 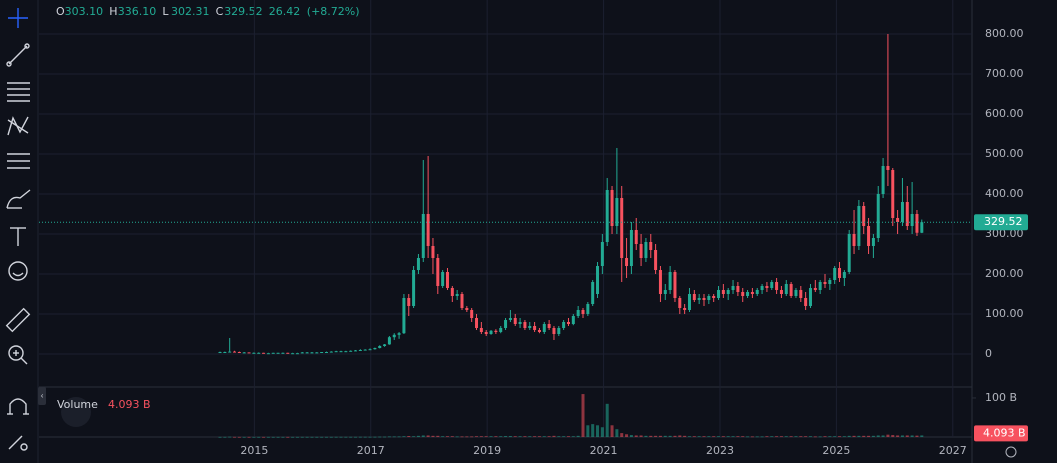 I want to click on y-tick-label: 0, so click(x=988, y=353).